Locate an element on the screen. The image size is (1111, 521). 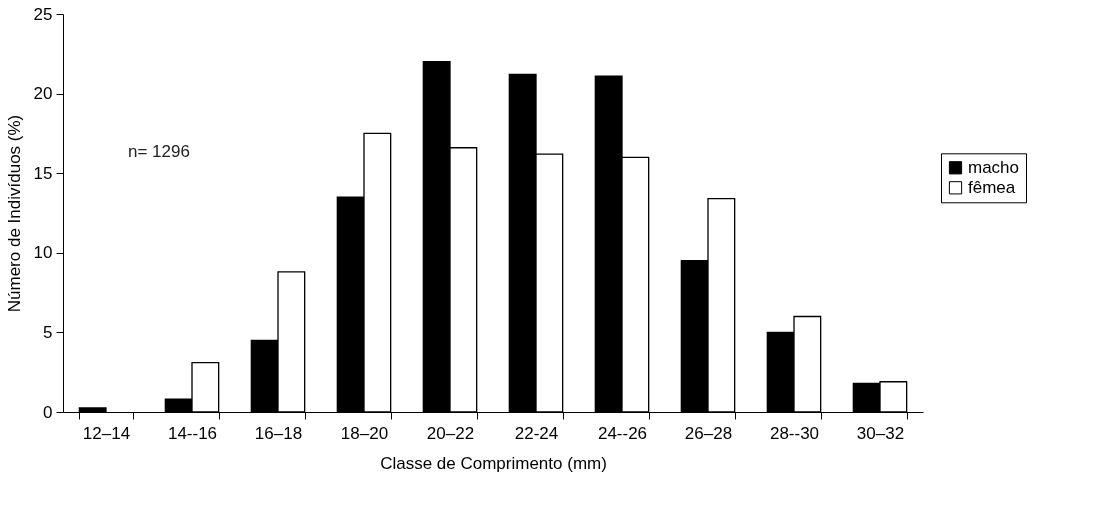
y-axis-title: Número de Indivíduos (%) is located at coordinates (14, 213).